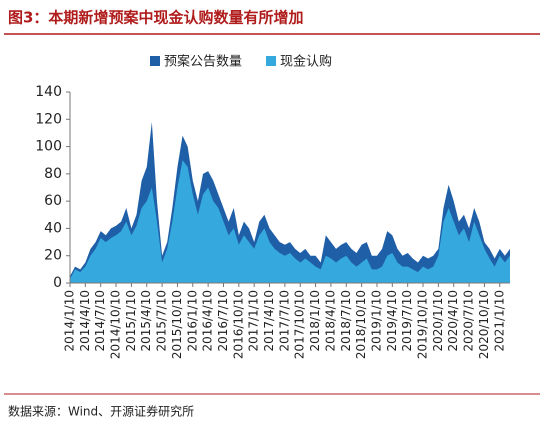  Describe the element at coordinates (223, 321) in the screenshot. I see `x-tick-label: 2016/7/10` at that location.